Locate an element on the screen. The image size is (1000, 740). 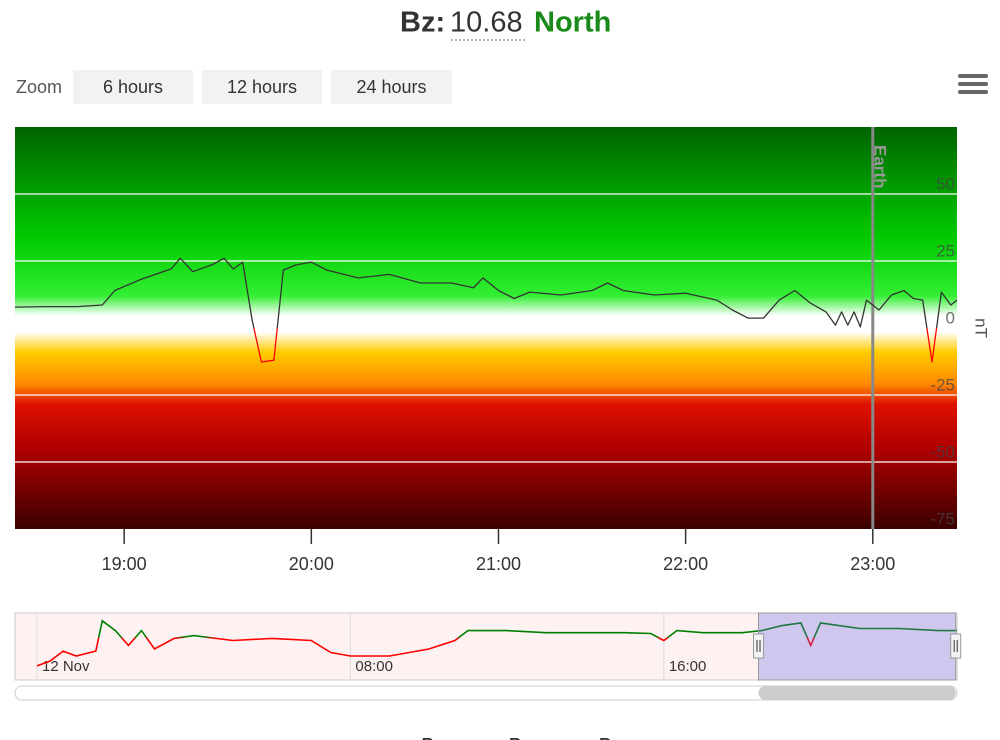
title-prefix: Bz: is located at coordinates (422, 23).